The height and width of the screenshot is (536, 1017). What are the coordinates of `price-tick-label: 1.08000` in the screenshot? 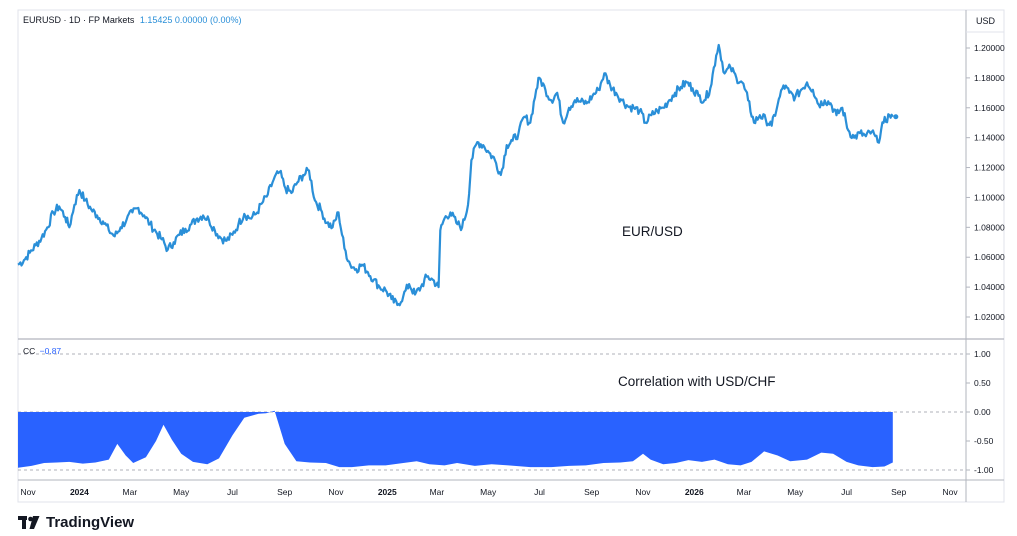 It's located at (989, 227).